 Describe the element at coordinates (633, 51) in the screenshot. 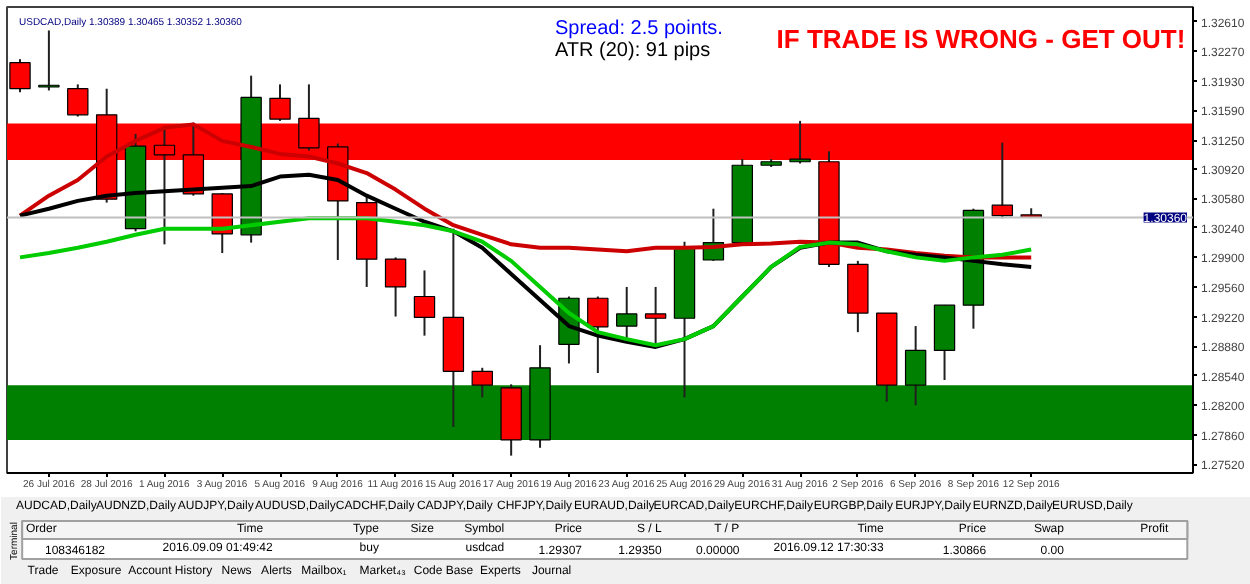

I see `annotation: ATR (20): 91 pips` at that location.